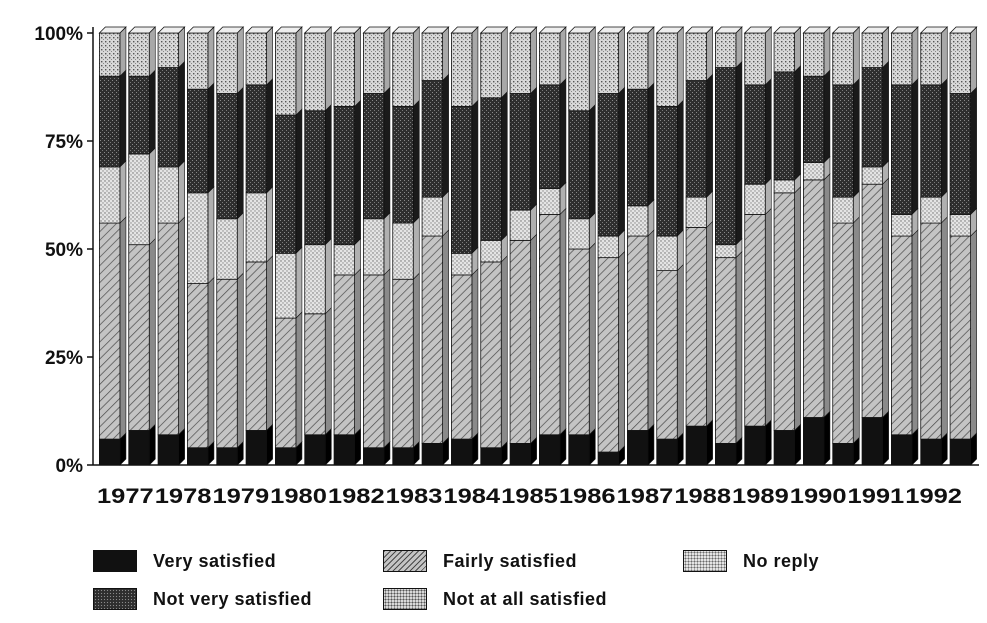 The image size is (987, 623). Describe the element at coordinates (529, 496) in the screenshot. I see `x-tick-label: 1985` at that location.